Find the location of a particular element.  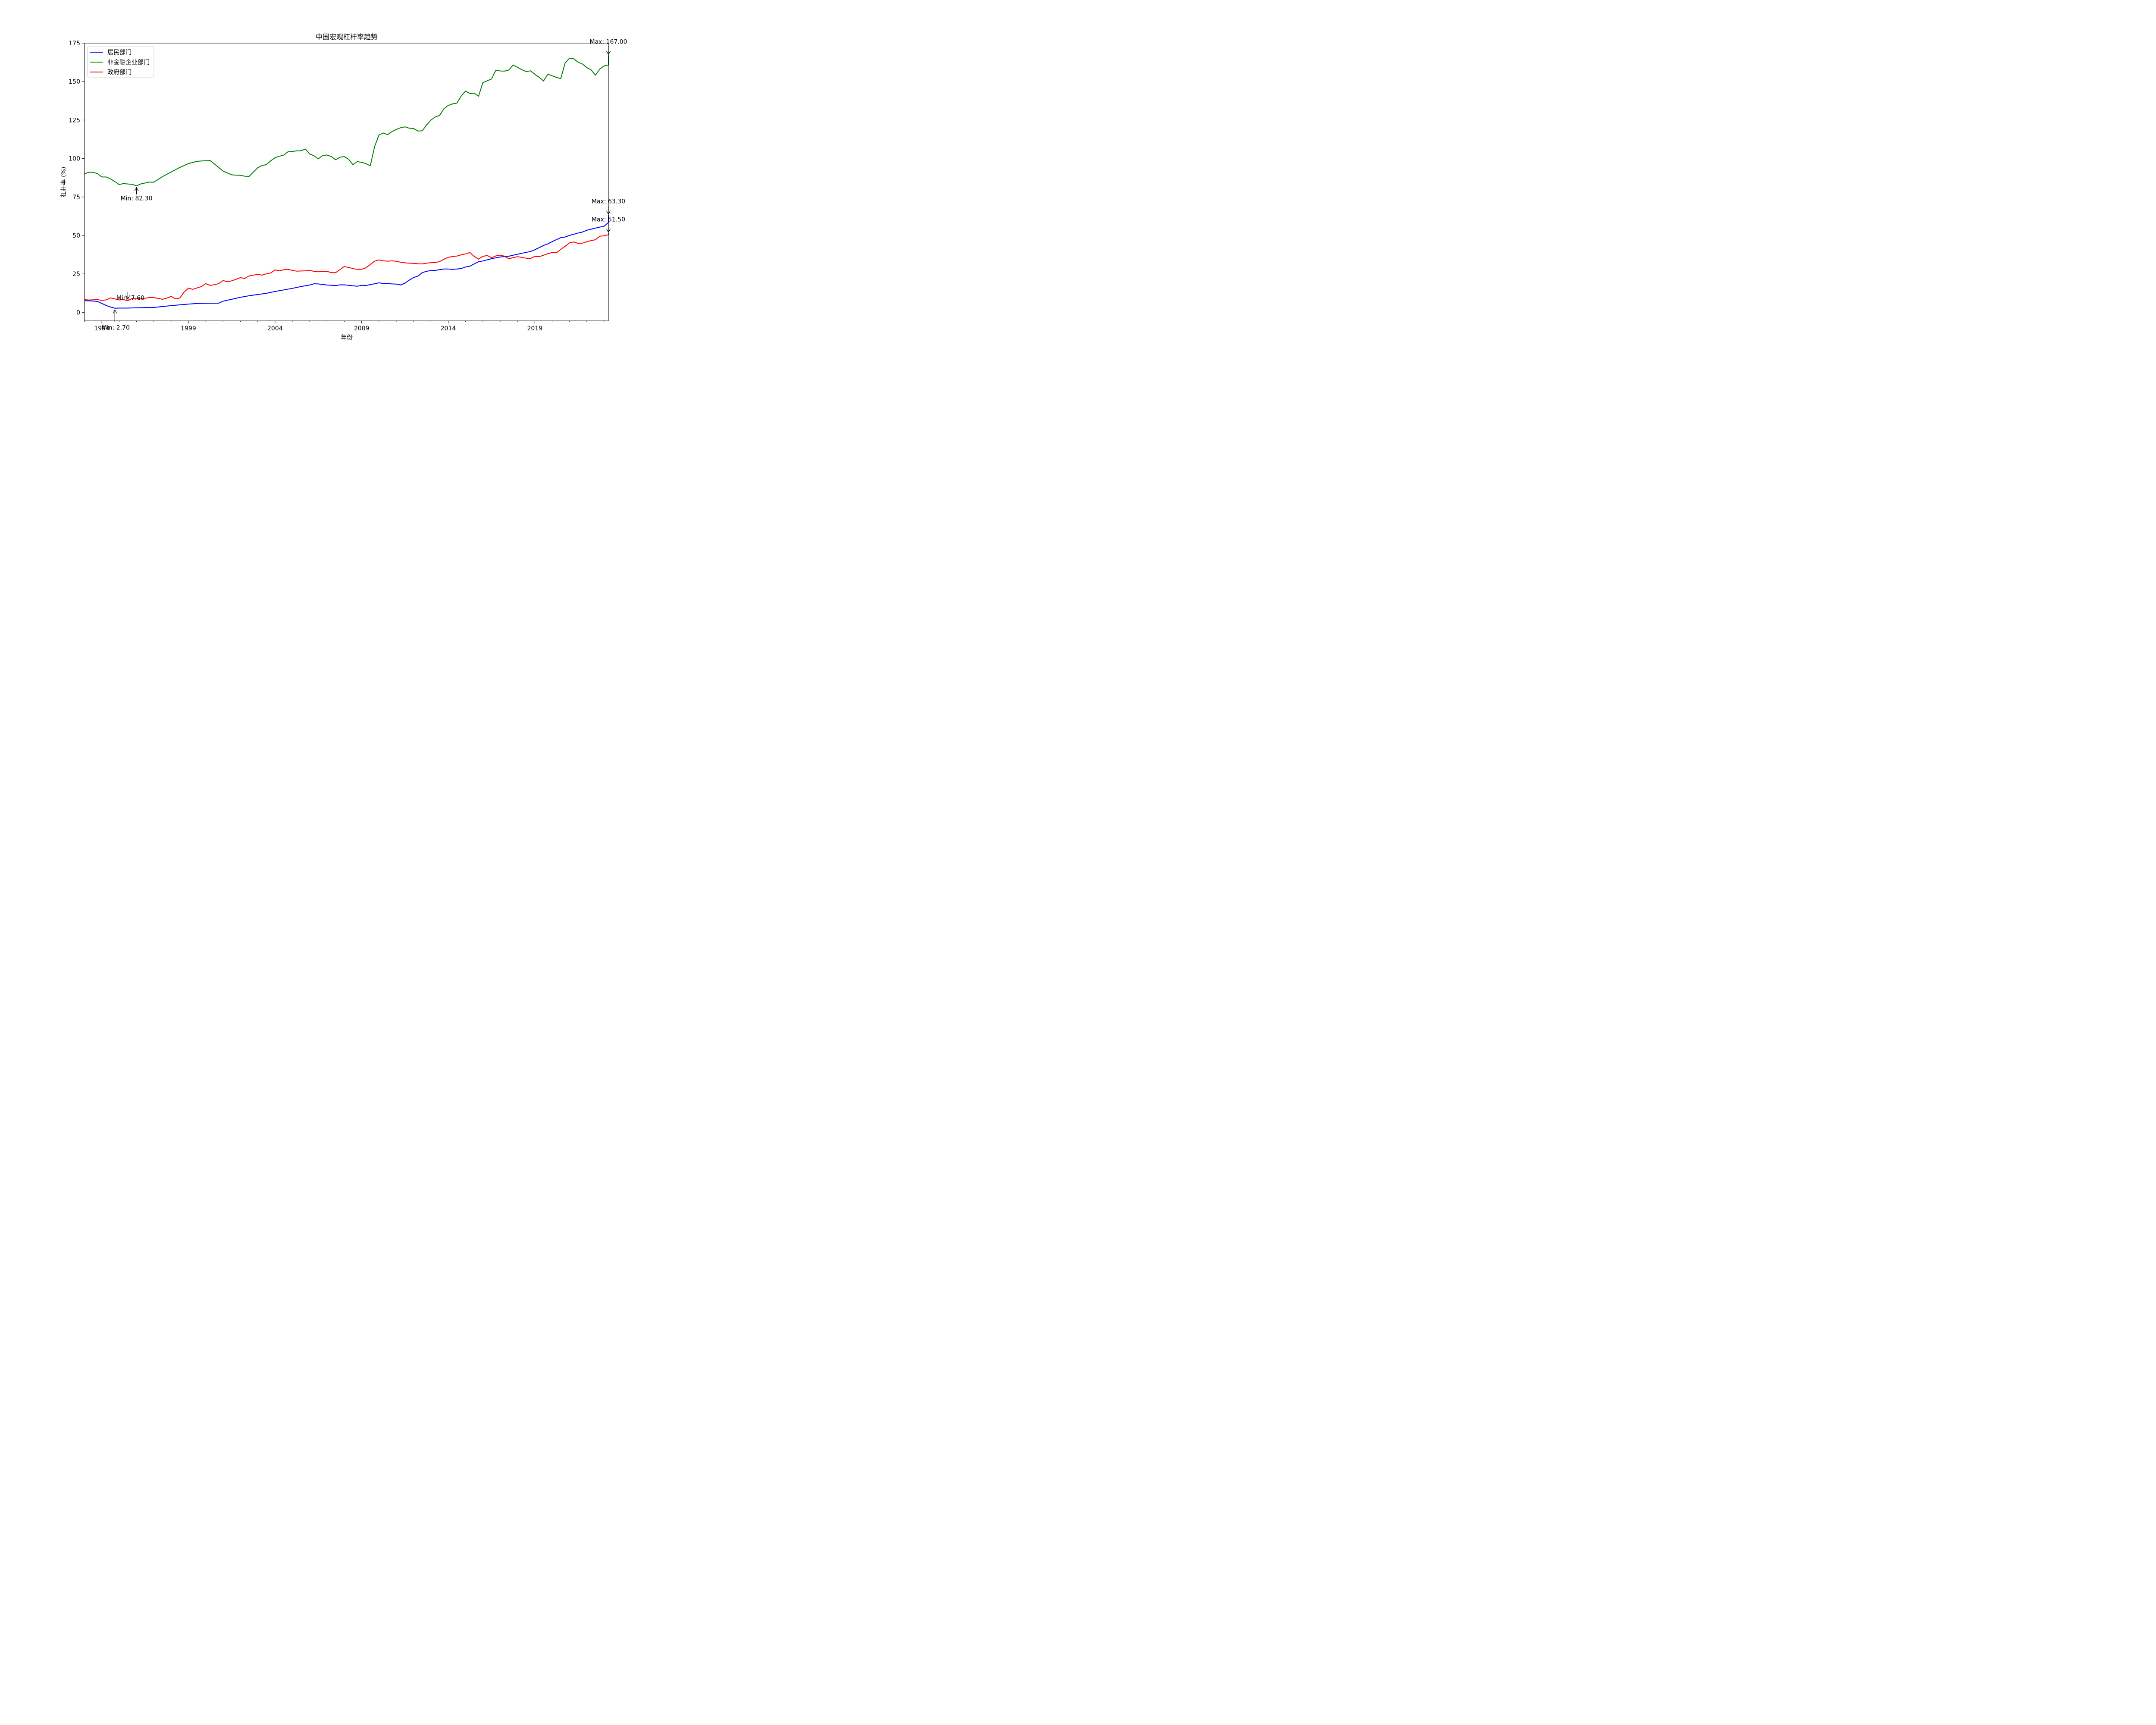

x-tick-label: 1999 is located at coordinates (188, 328).